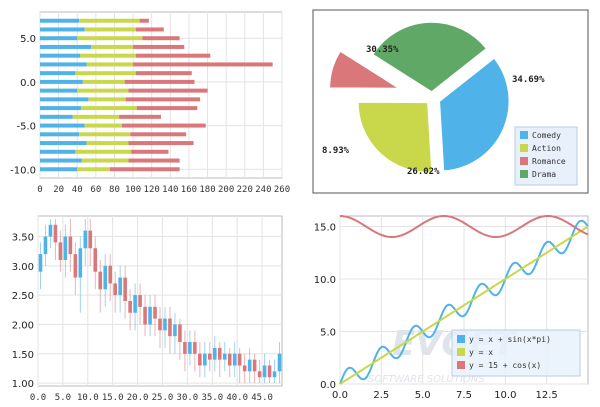  Describe the element at coordinates (429, 57) in the screenshot. I see `pie-slice-comedy` at that location.